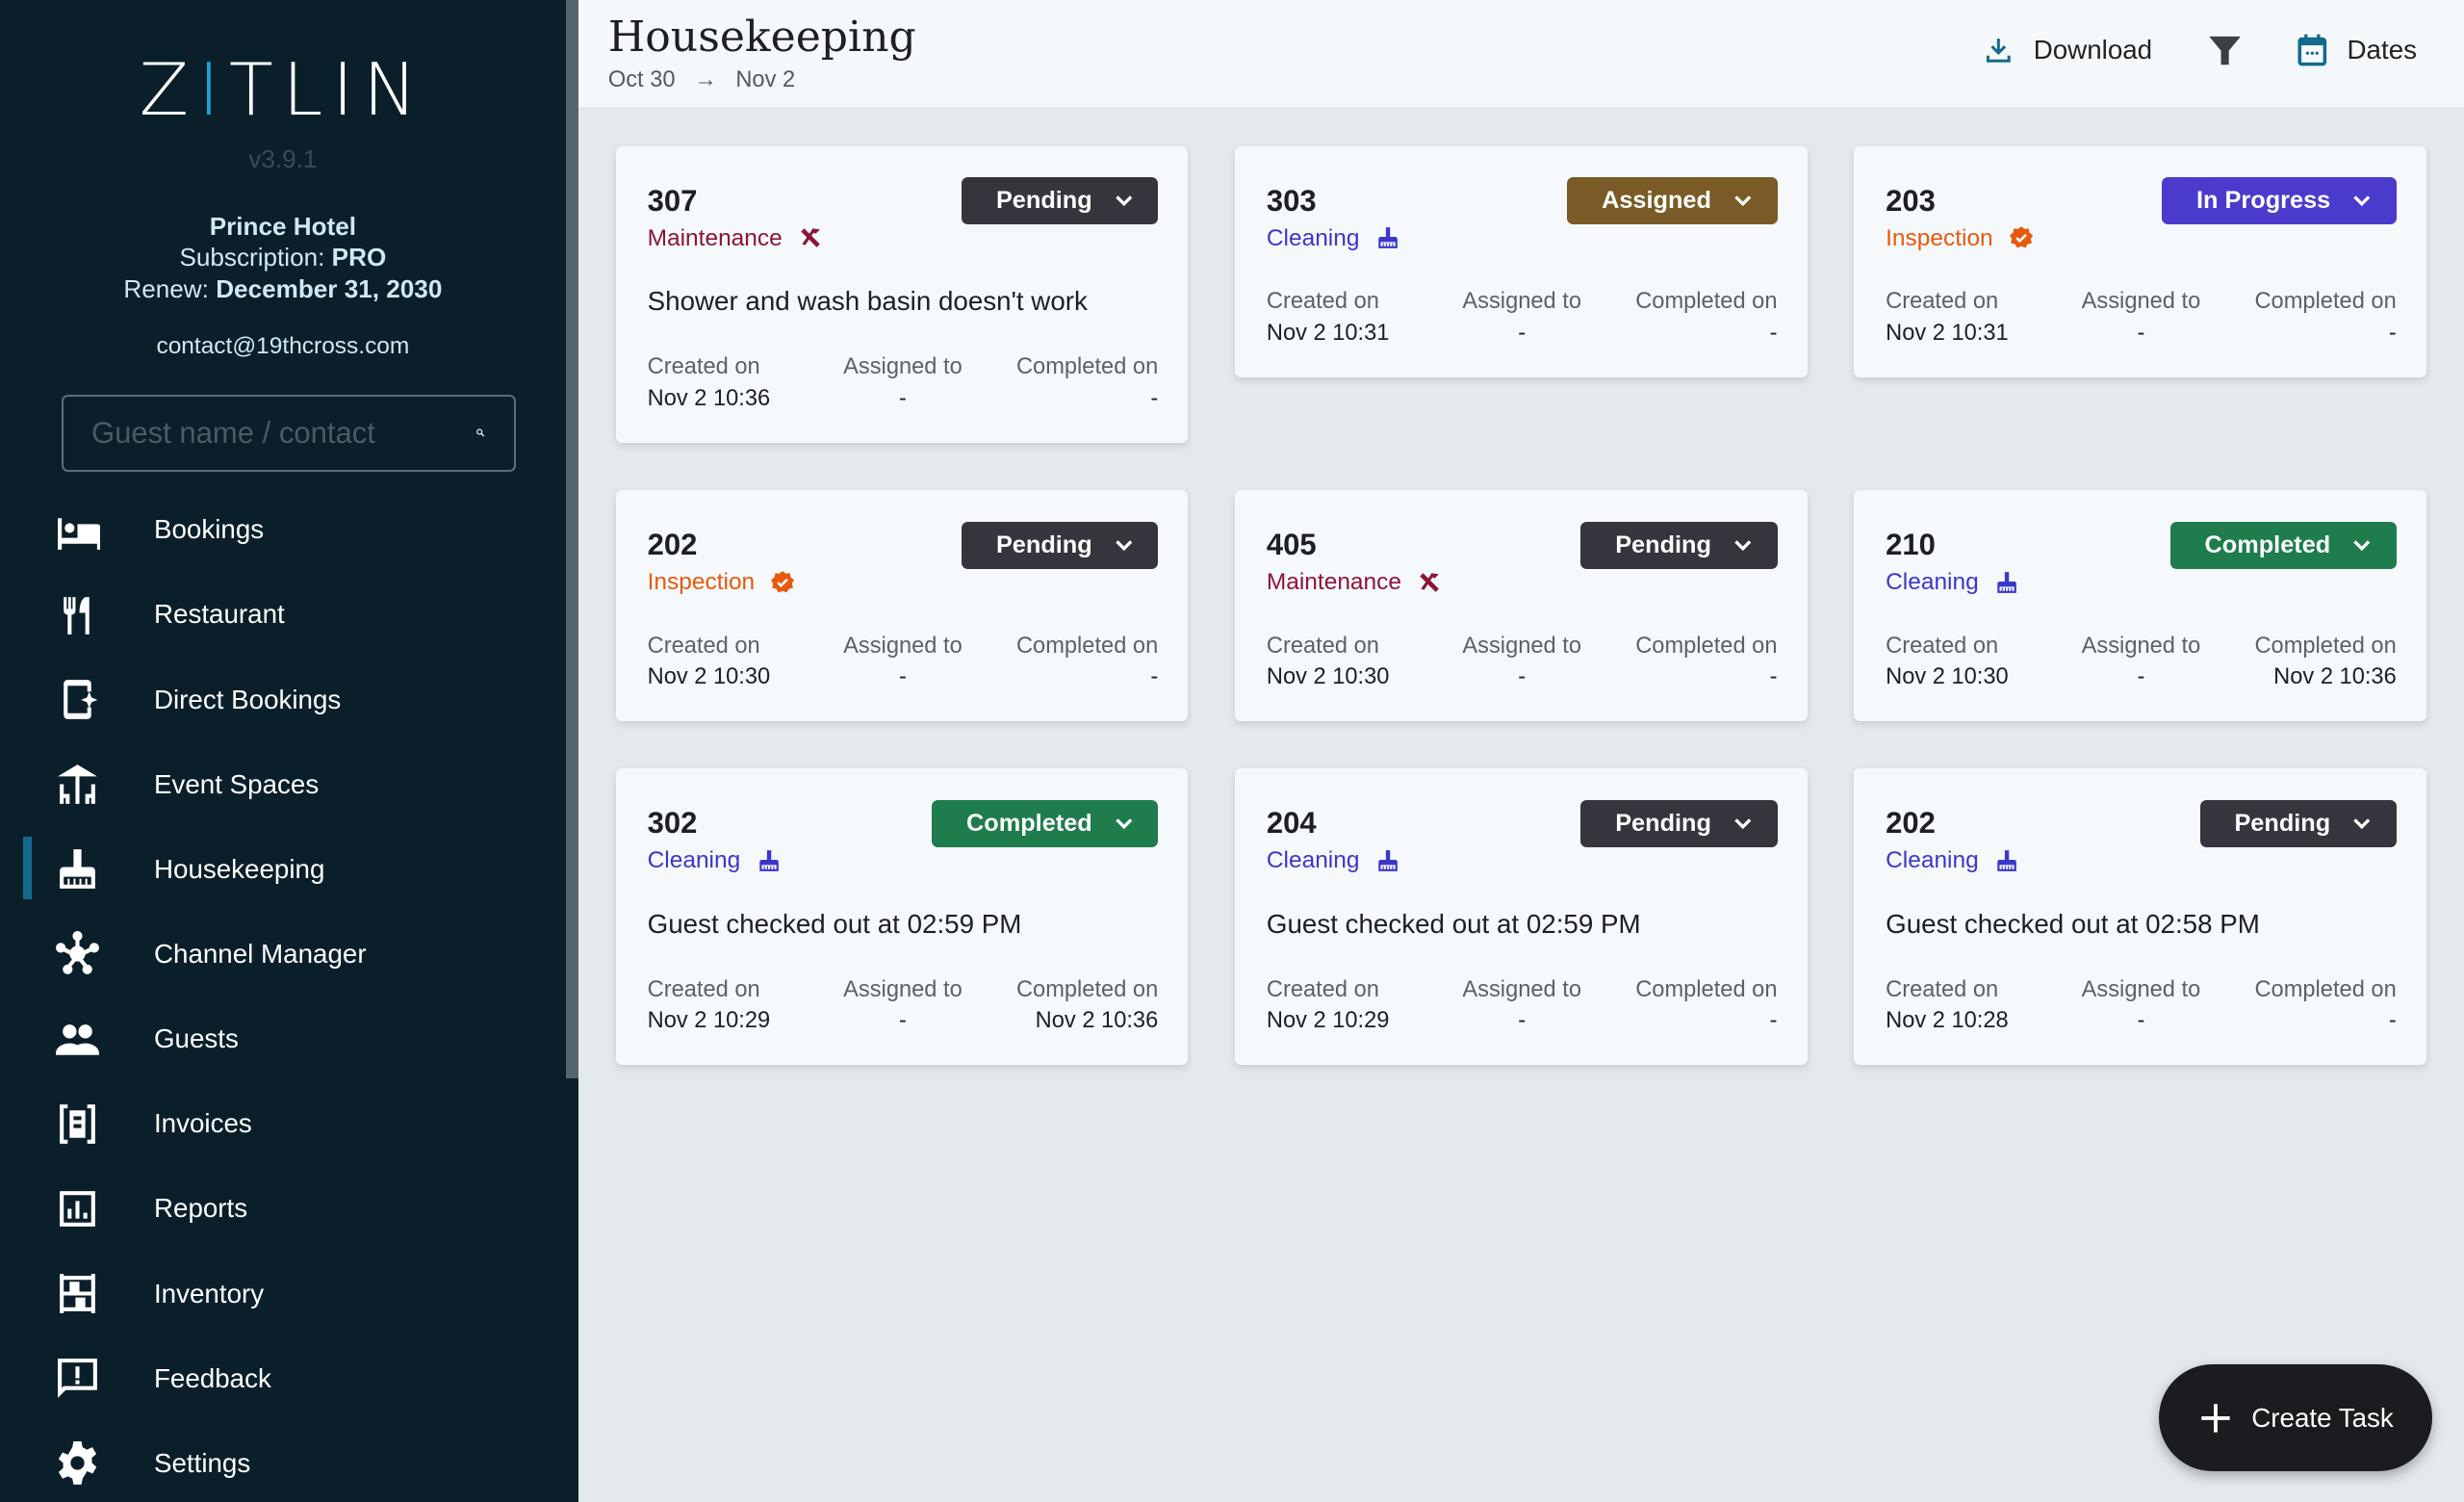 This screenshot has height=1502, width=2464. Describe the element at coordinates (212, 1377) in the screenshot. I see `sidebar-item-label: Feedback` at that location.